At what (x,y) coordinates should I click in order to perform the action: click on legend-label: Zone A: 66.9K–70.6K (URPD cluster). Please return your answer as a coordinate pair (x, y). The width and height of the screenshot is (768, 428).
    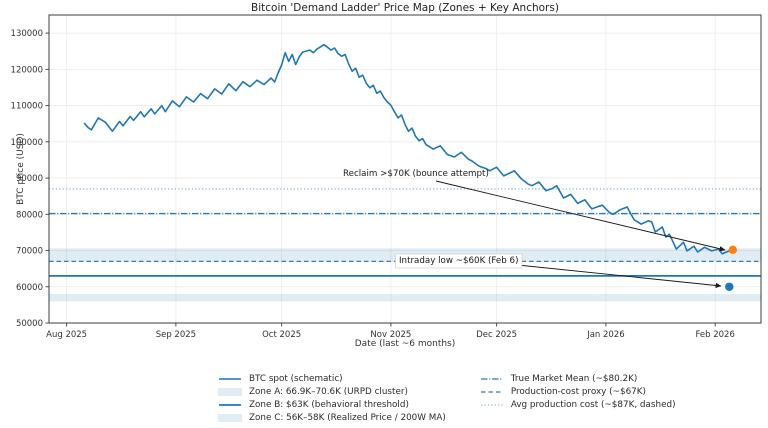
    Looking at the image, I should click on (328, 392).